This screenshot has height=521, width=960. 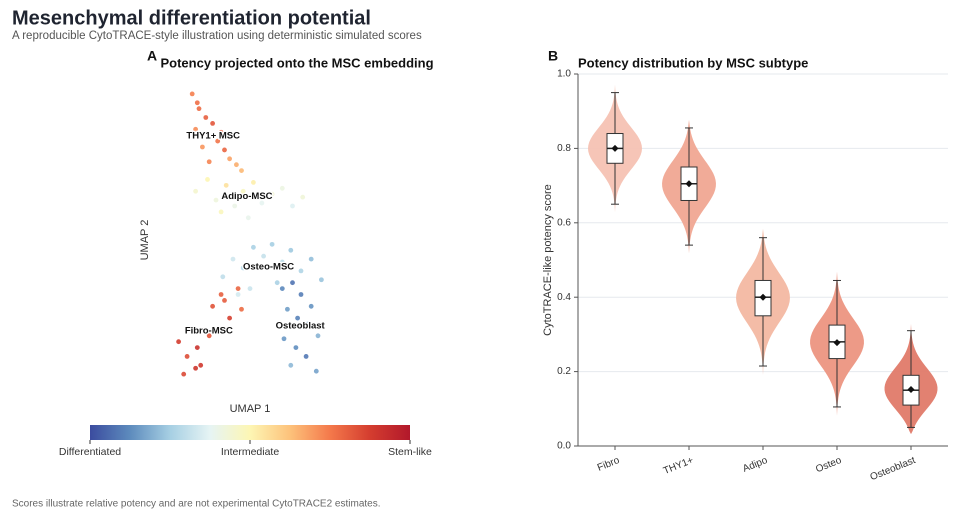 I want to click on colorbar-label: Stem-like, so click(x=410, y=452).